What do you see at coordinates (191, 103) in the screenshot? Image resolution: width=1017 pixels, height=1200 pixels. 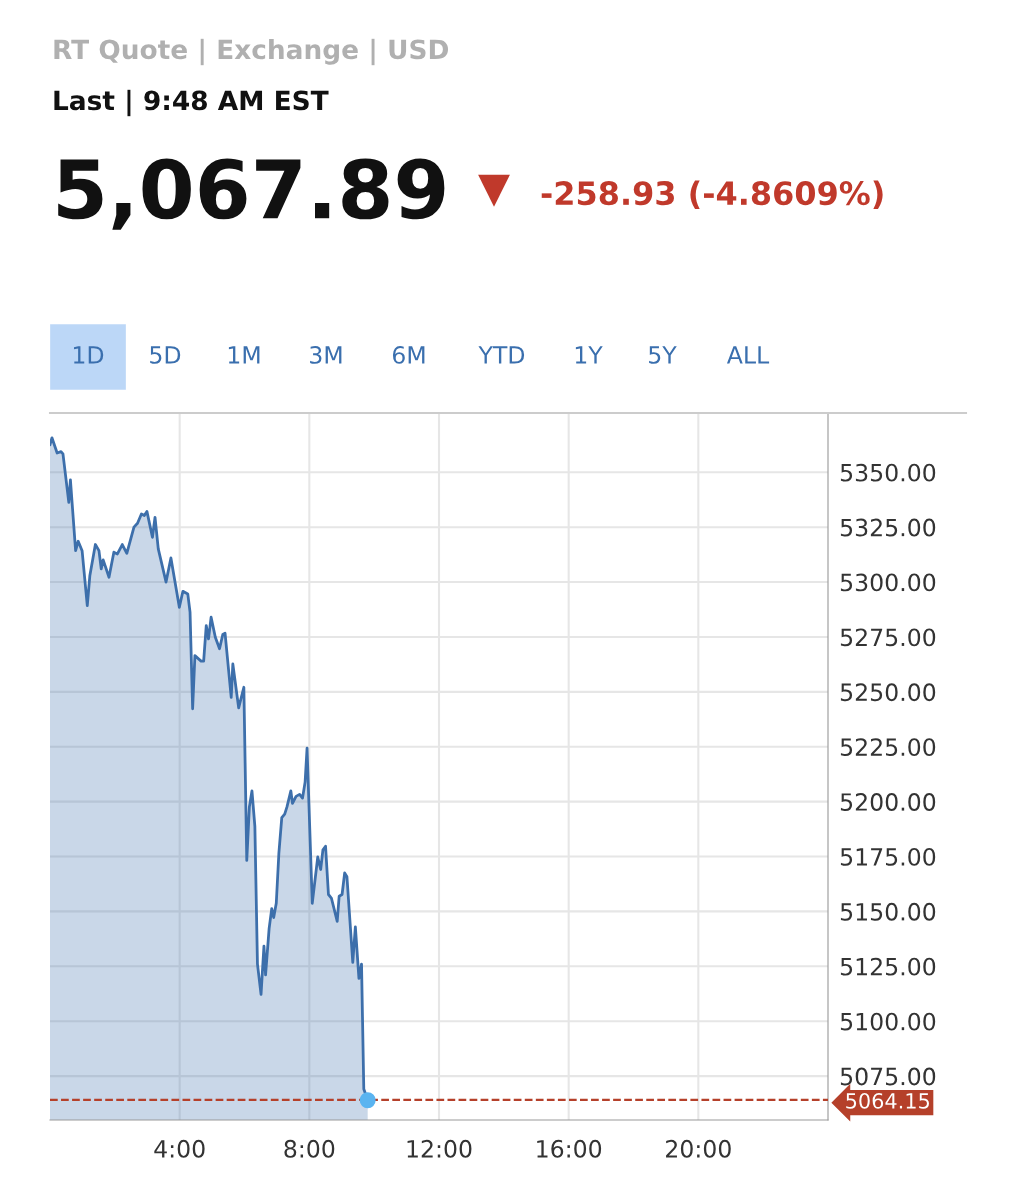 I see `chart-subtitle: Last | 9:48 AM EST` at bounding box center [191, 103].